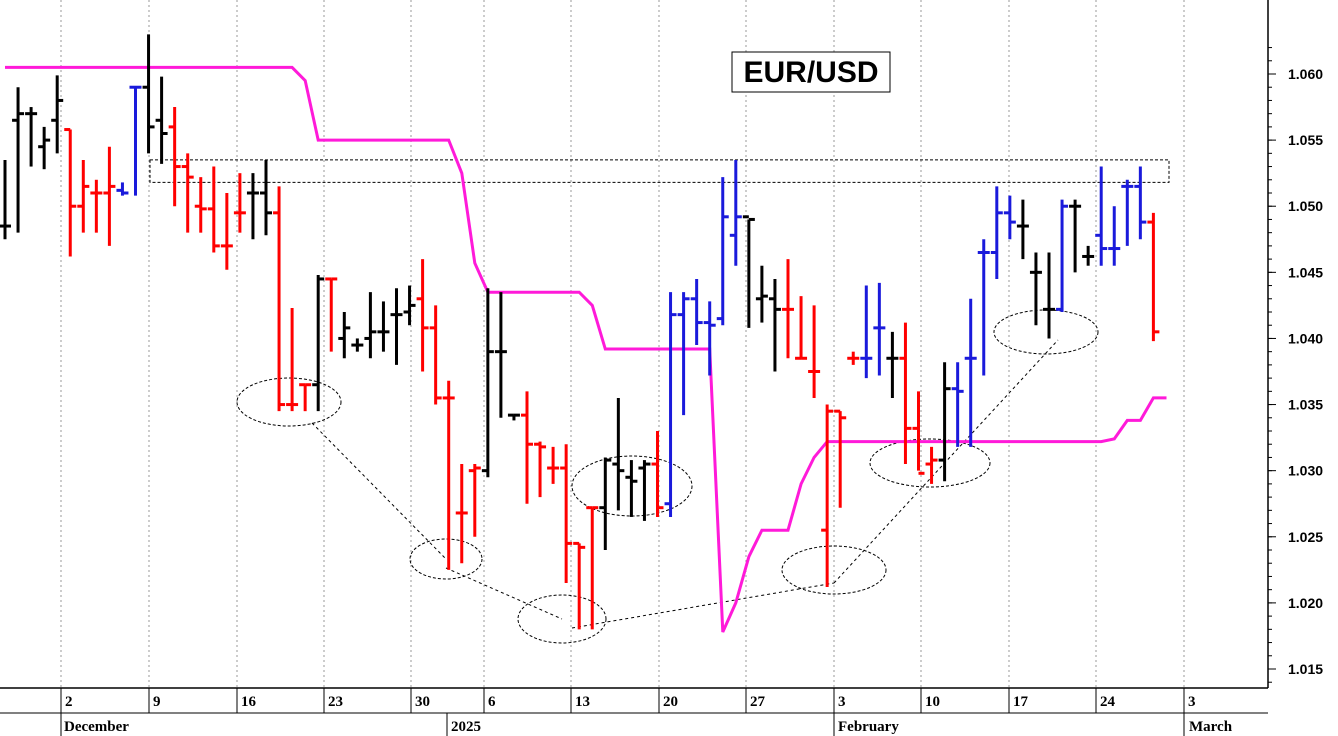  I want to click on y-tick-label: 1.030, so click(1305, 471).